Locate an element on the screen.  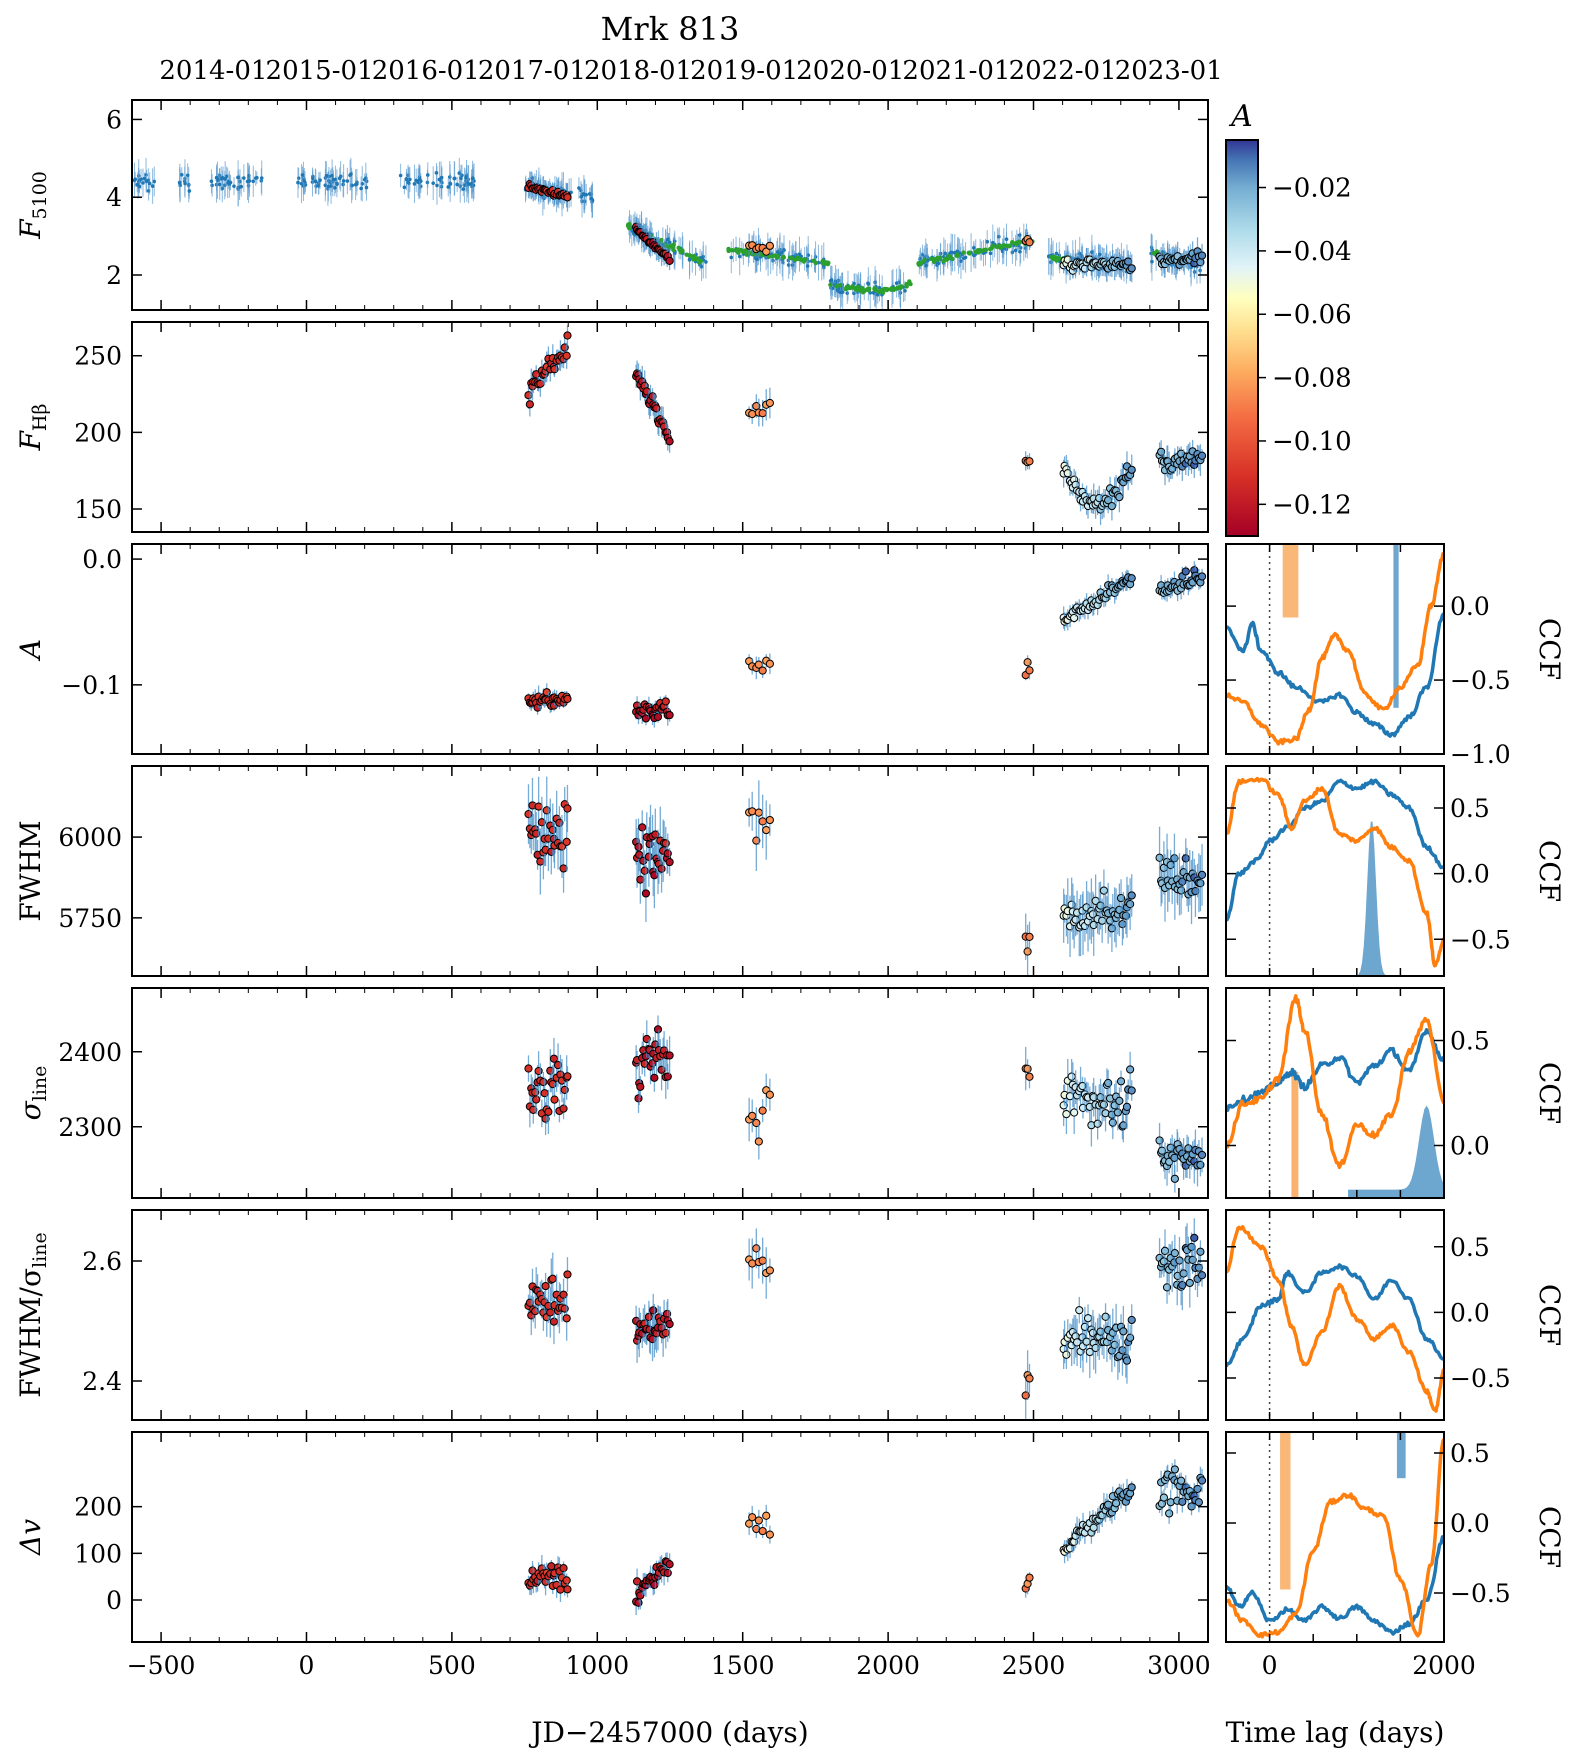
panel-data is located at coordinates (865, 644).